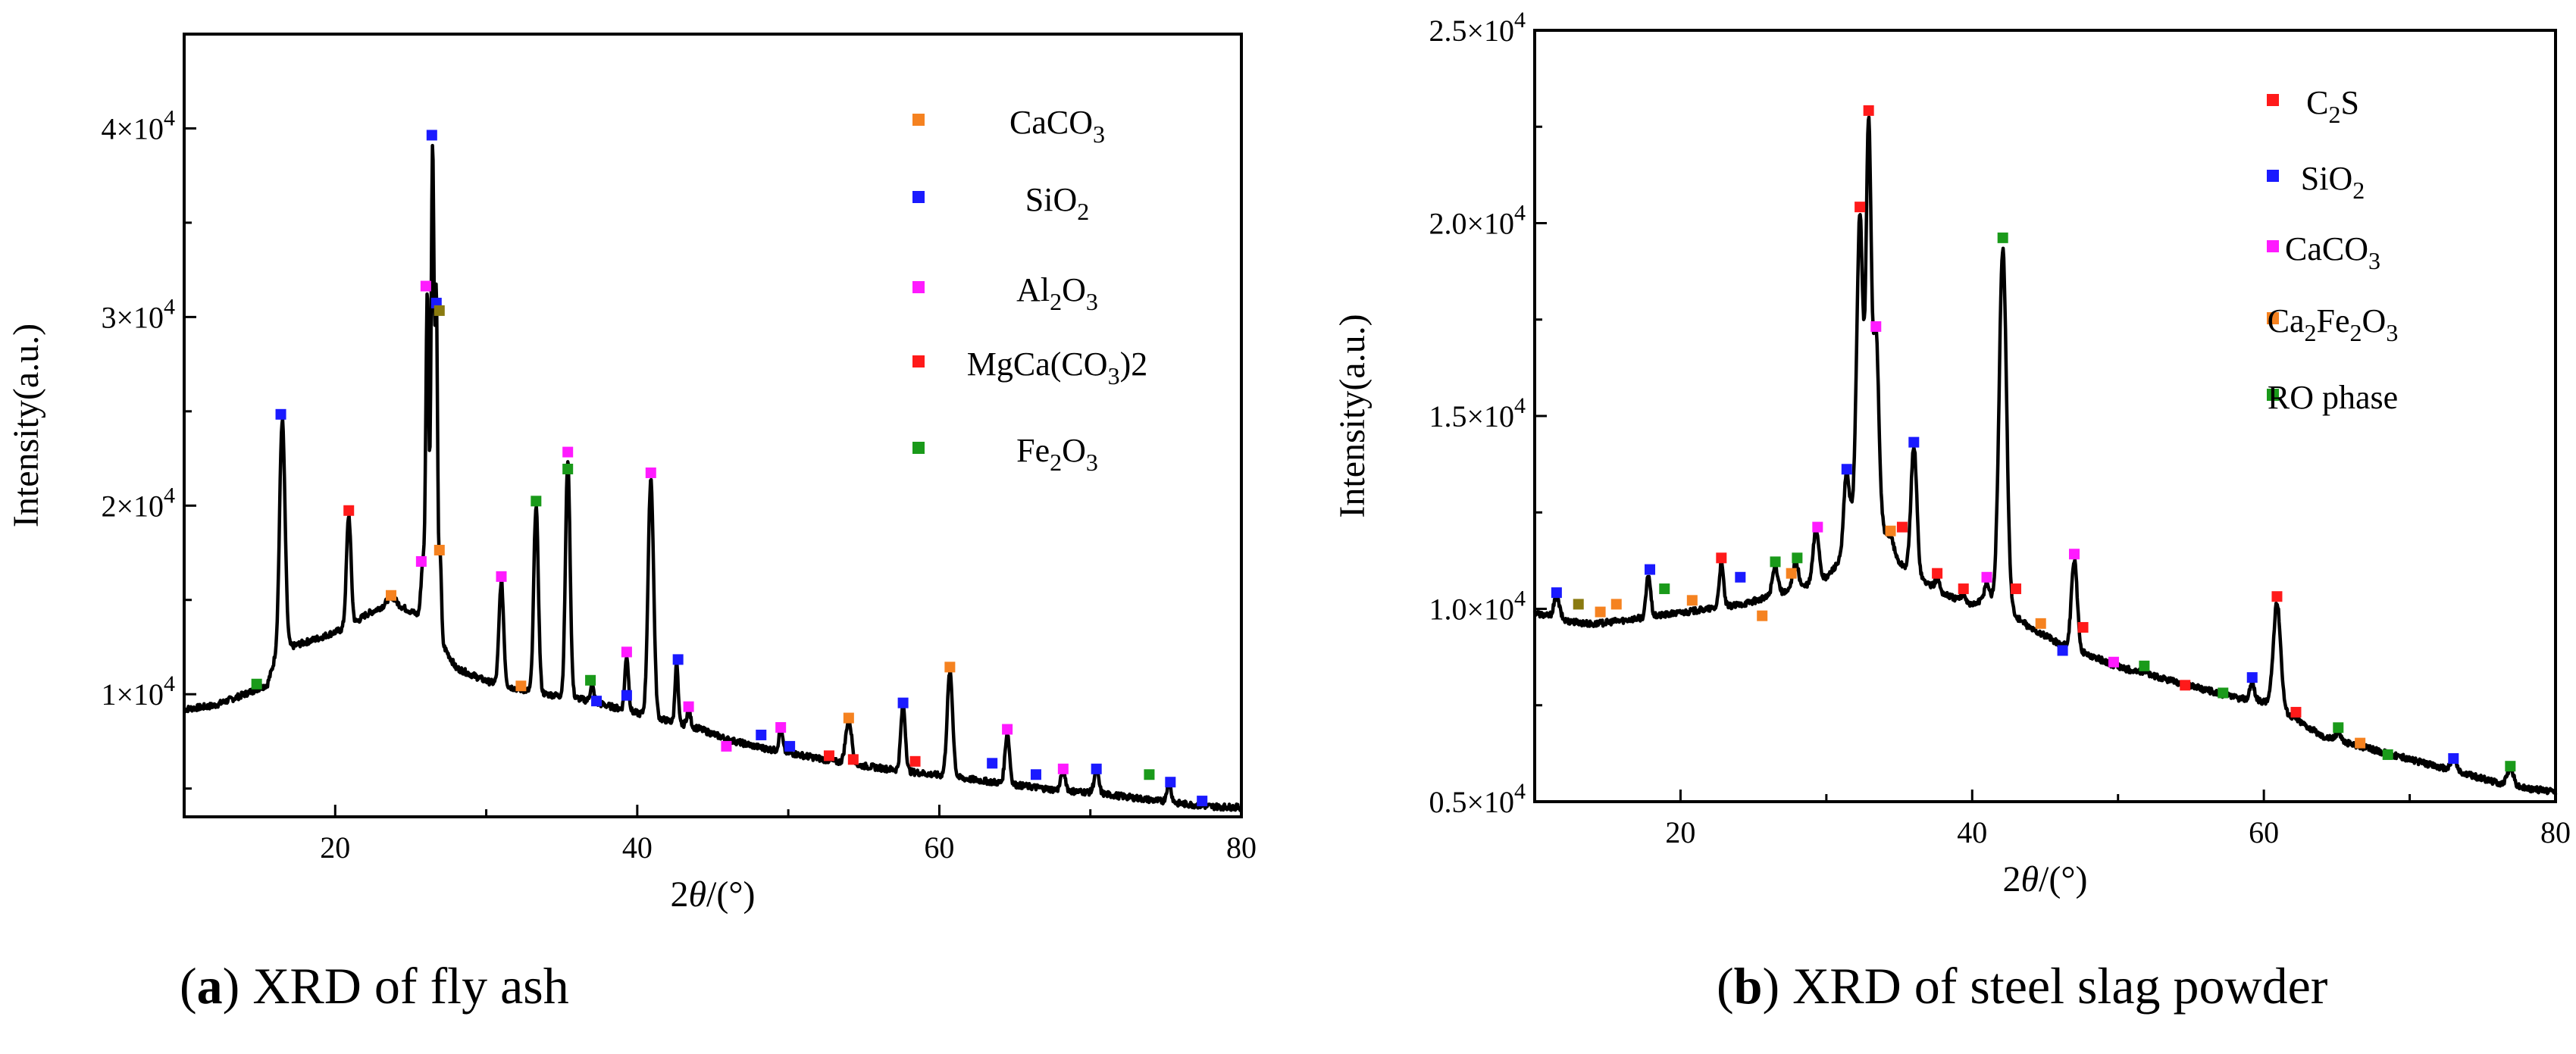 The image size is (2576, 1054). Describe the element at coordinates (2332, 106) in the screenshot. I see `legend-entry: C2S` at that location.